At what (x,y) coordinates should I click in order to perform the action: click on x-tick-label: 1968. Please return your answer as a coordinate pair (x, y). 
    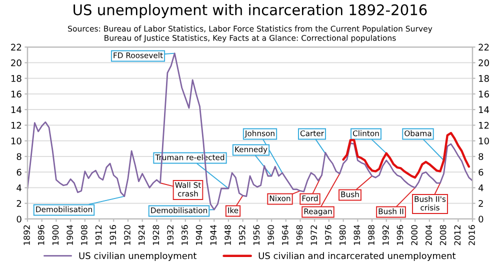
    Looking at the image, I should click on (299, 235).